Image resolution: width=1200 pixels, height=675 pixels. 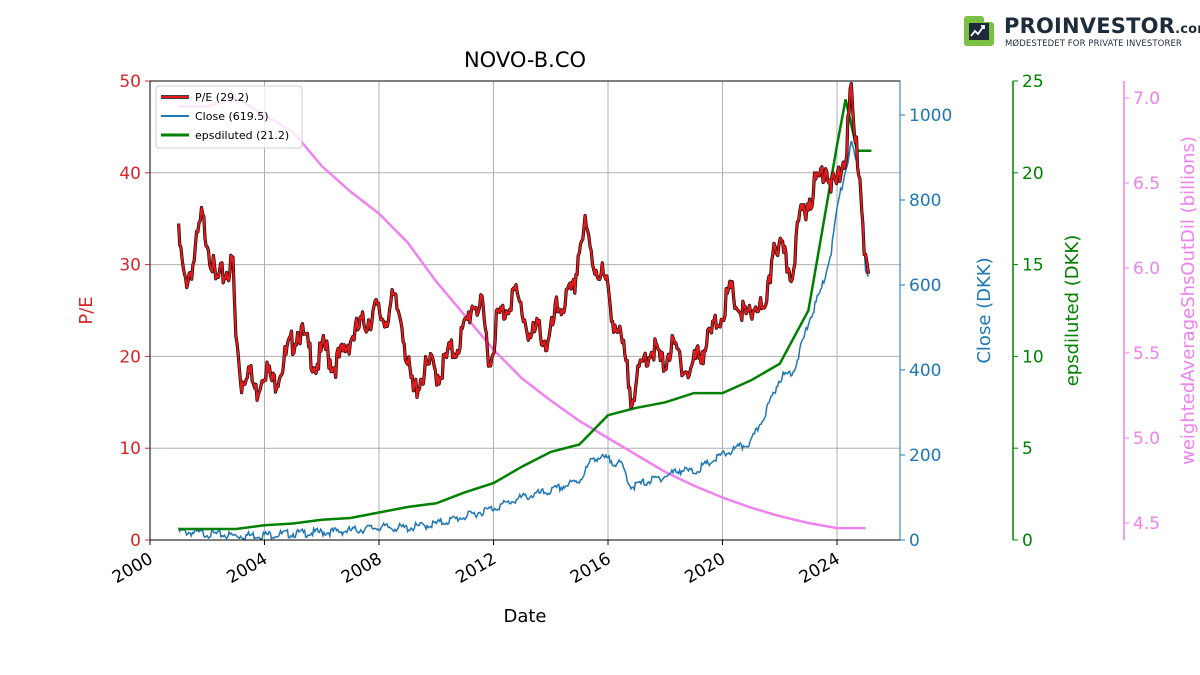 What do you see at coordinates (925, 371) in the screenshot?
I see `close-tick-label: 400` at bounding box center [925, 371].